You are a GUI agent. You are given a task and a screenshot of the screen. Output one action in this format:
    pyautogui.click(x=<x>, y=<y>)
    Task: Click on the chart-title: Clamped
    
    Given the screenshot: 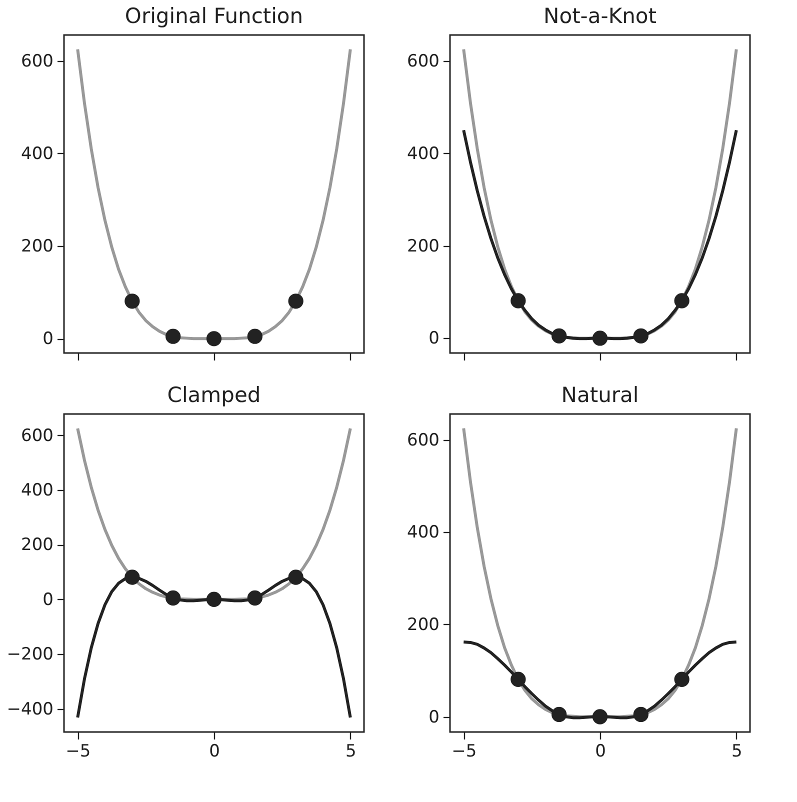 What is the action you would take?
    pyautogui.click(x=214, y=395)
    